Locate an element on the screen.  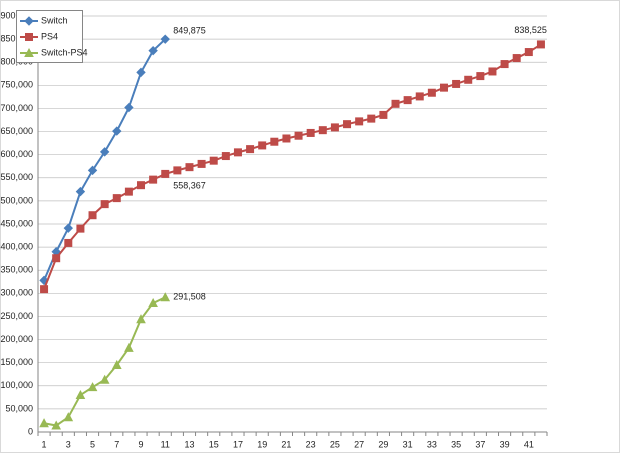
x-tick-label: 3 is located at coordinates (68, 444).